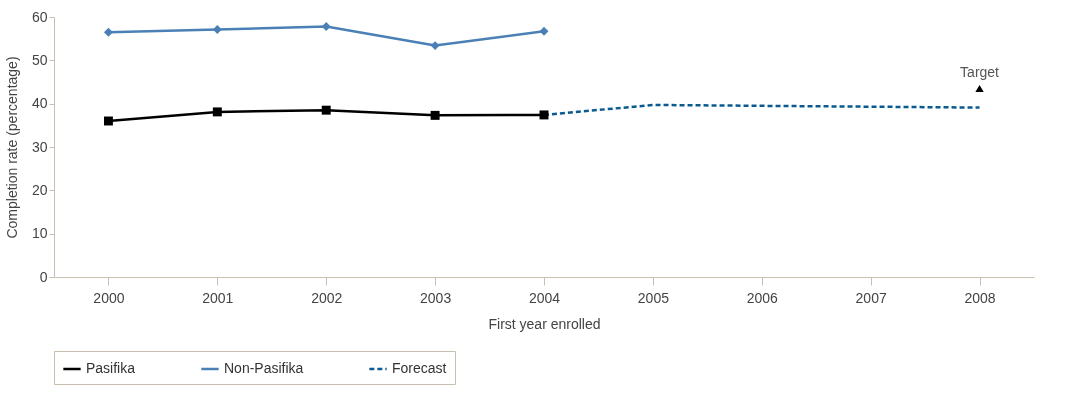  I want to click on x-tick-label: 2008, so click(980, 297).